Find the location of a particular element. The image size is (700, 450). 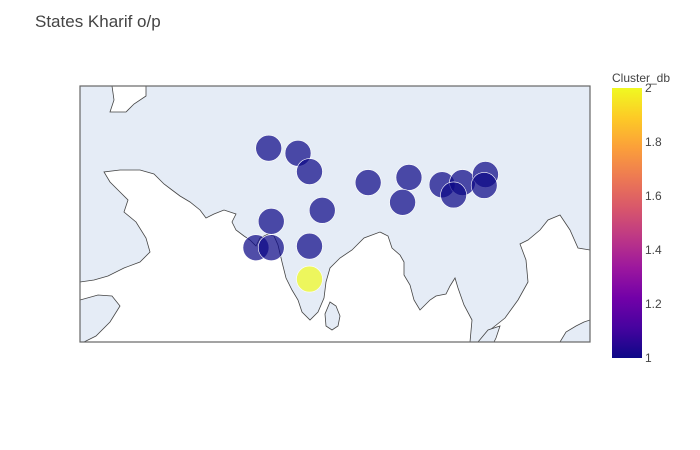

colorbar-tick-label: 1.8 is located at coordinates (653, 142).